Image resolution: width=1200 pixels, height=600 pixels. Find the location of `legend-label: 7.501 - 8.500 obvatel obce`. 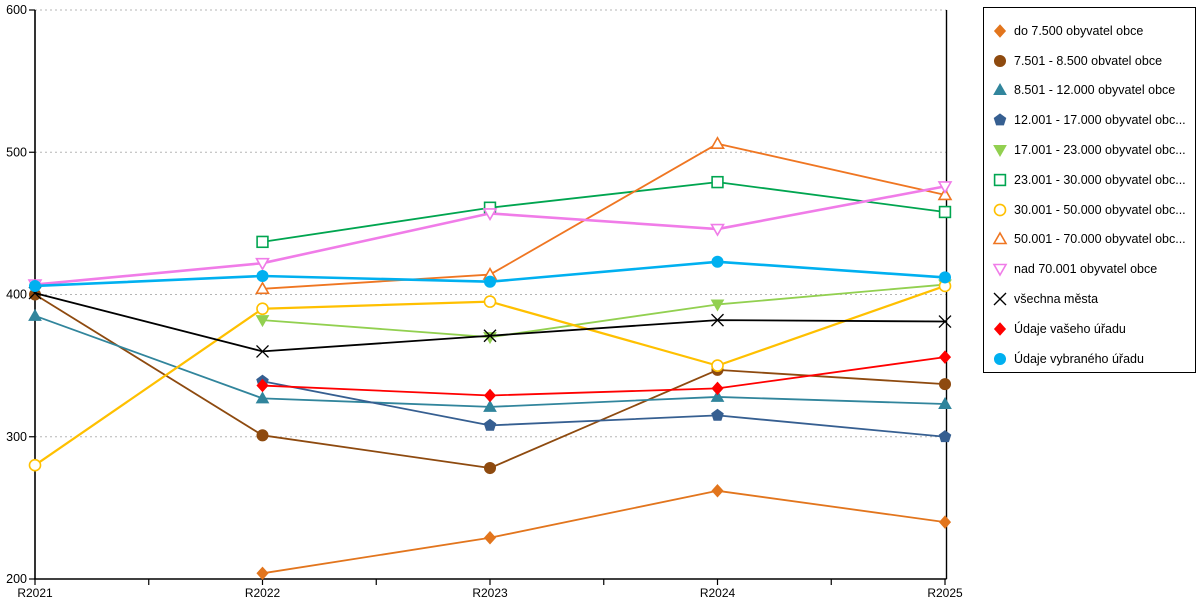

legend-label: 7.501 - 8.500 obvatel obce is located at coordinates (1088, 60).